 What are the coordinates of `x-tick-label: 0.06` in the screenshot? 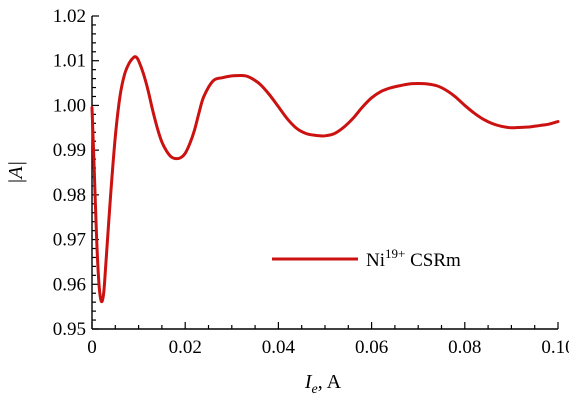 It's located at (371, 347).